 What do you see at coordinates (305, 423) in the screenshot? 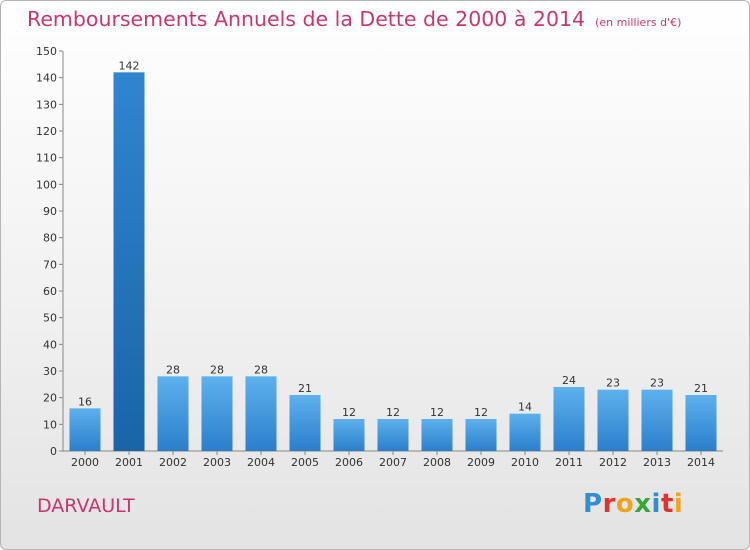
I see `bar-2005` at bounding box center [305, 423].